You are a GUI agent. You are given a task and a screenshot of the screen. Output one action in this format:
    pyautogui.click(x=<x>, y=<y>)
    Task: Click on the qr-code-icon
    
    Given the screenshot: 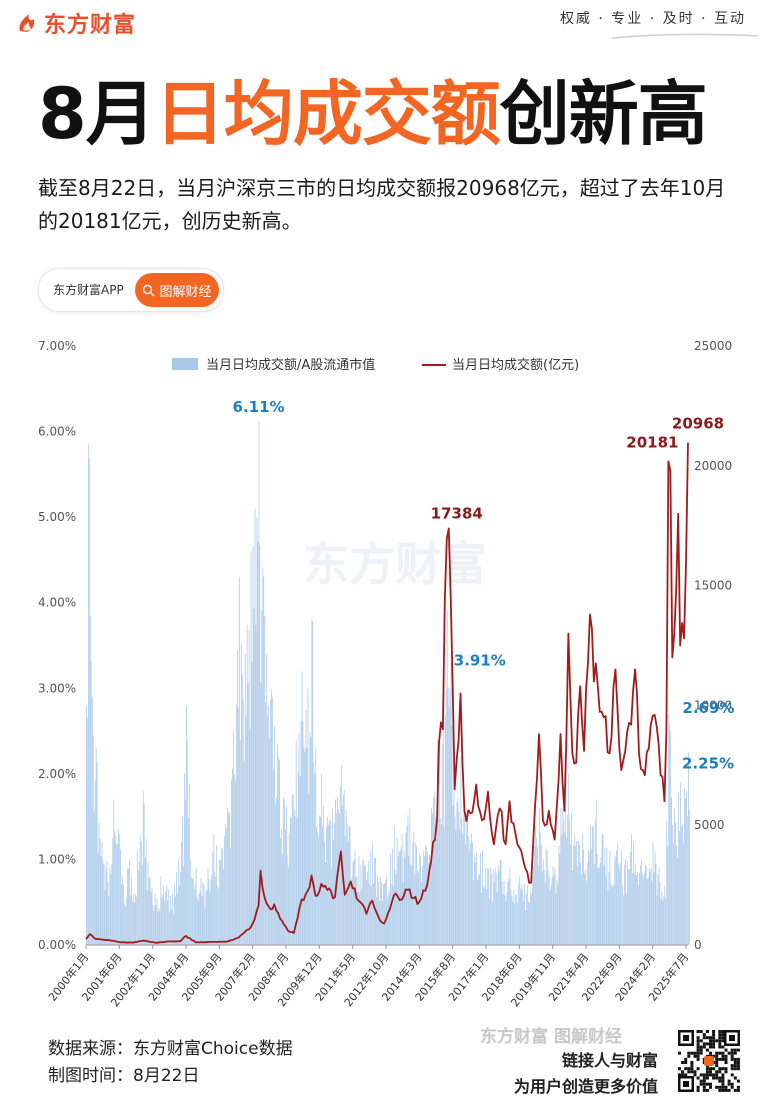 What is the action you would take?
    pyautogui.click(x=709, y=1061)
    